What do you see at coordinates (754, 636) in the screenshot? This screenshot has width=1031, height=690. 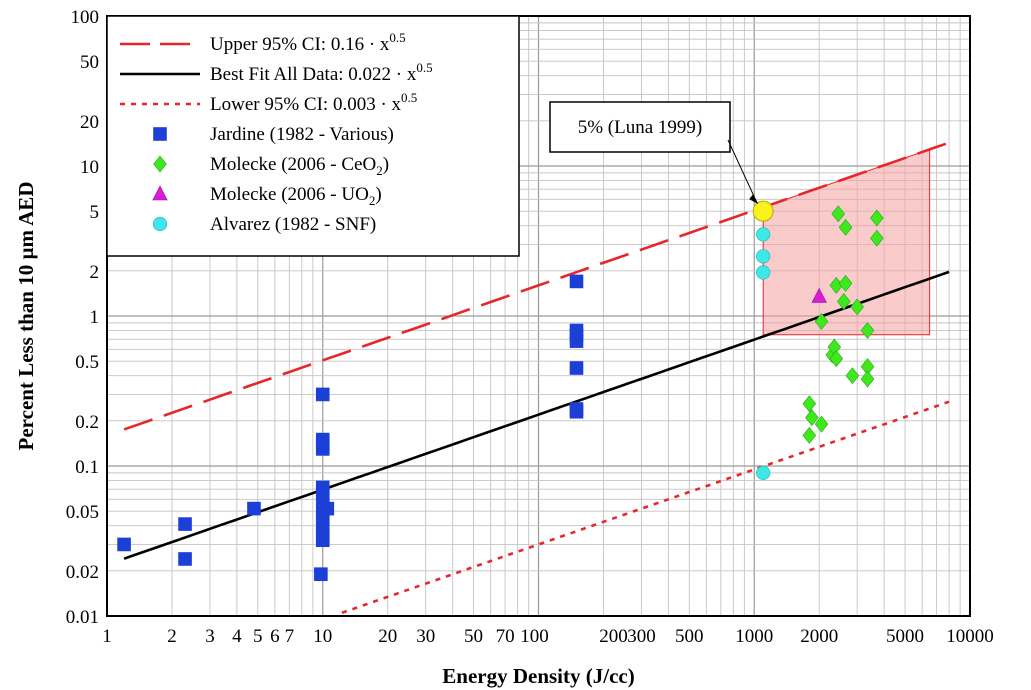 I see `x-tick-label: 1000` at bounding box center [754, 636].